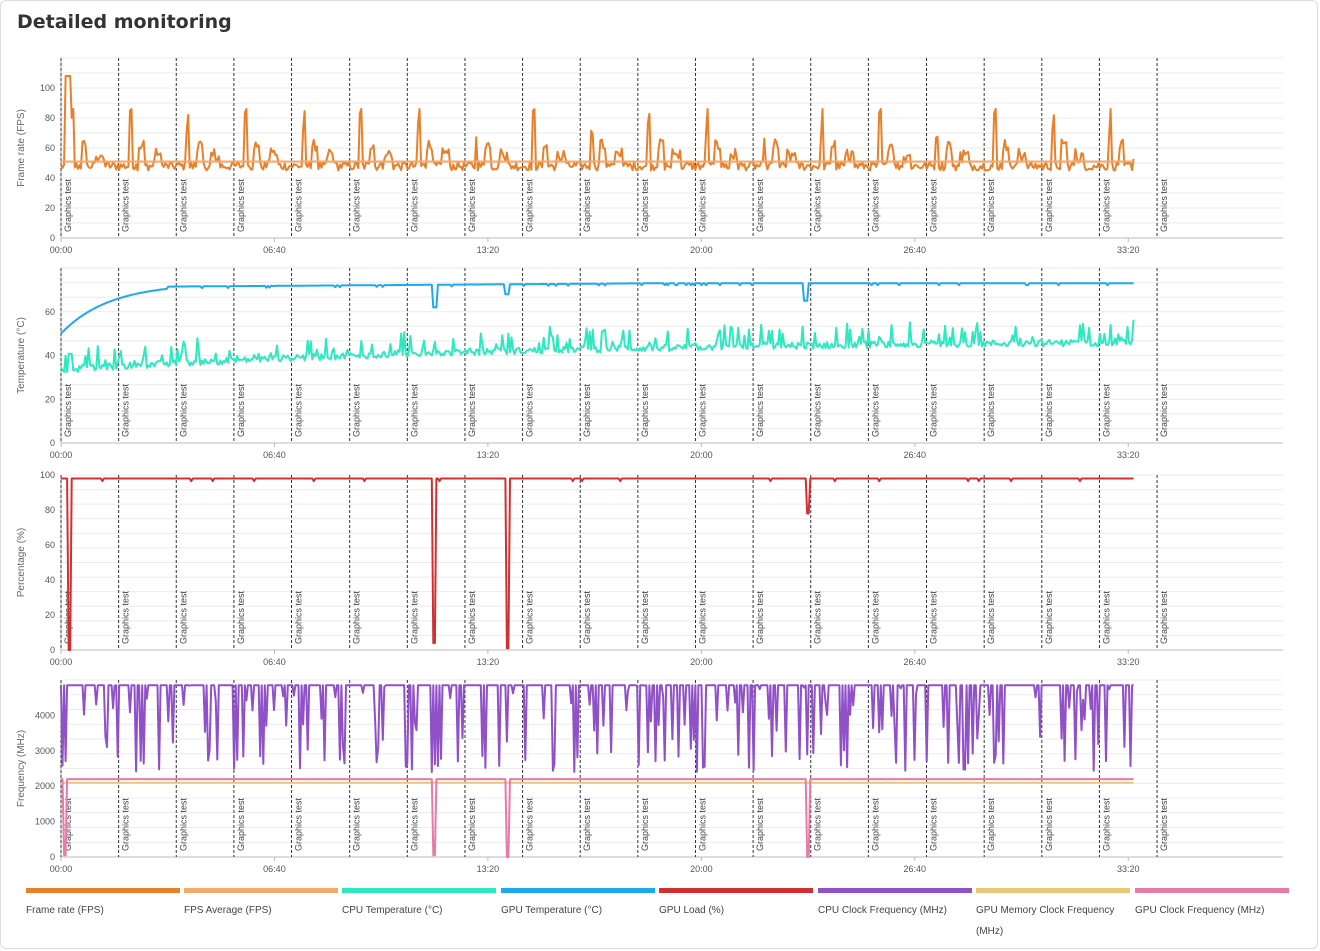  What do you see at coordinates (736, 904) in the screenshot?
I see `legend-item-gpu-load: GPU Load (%)` at bounding box center [736, 904].